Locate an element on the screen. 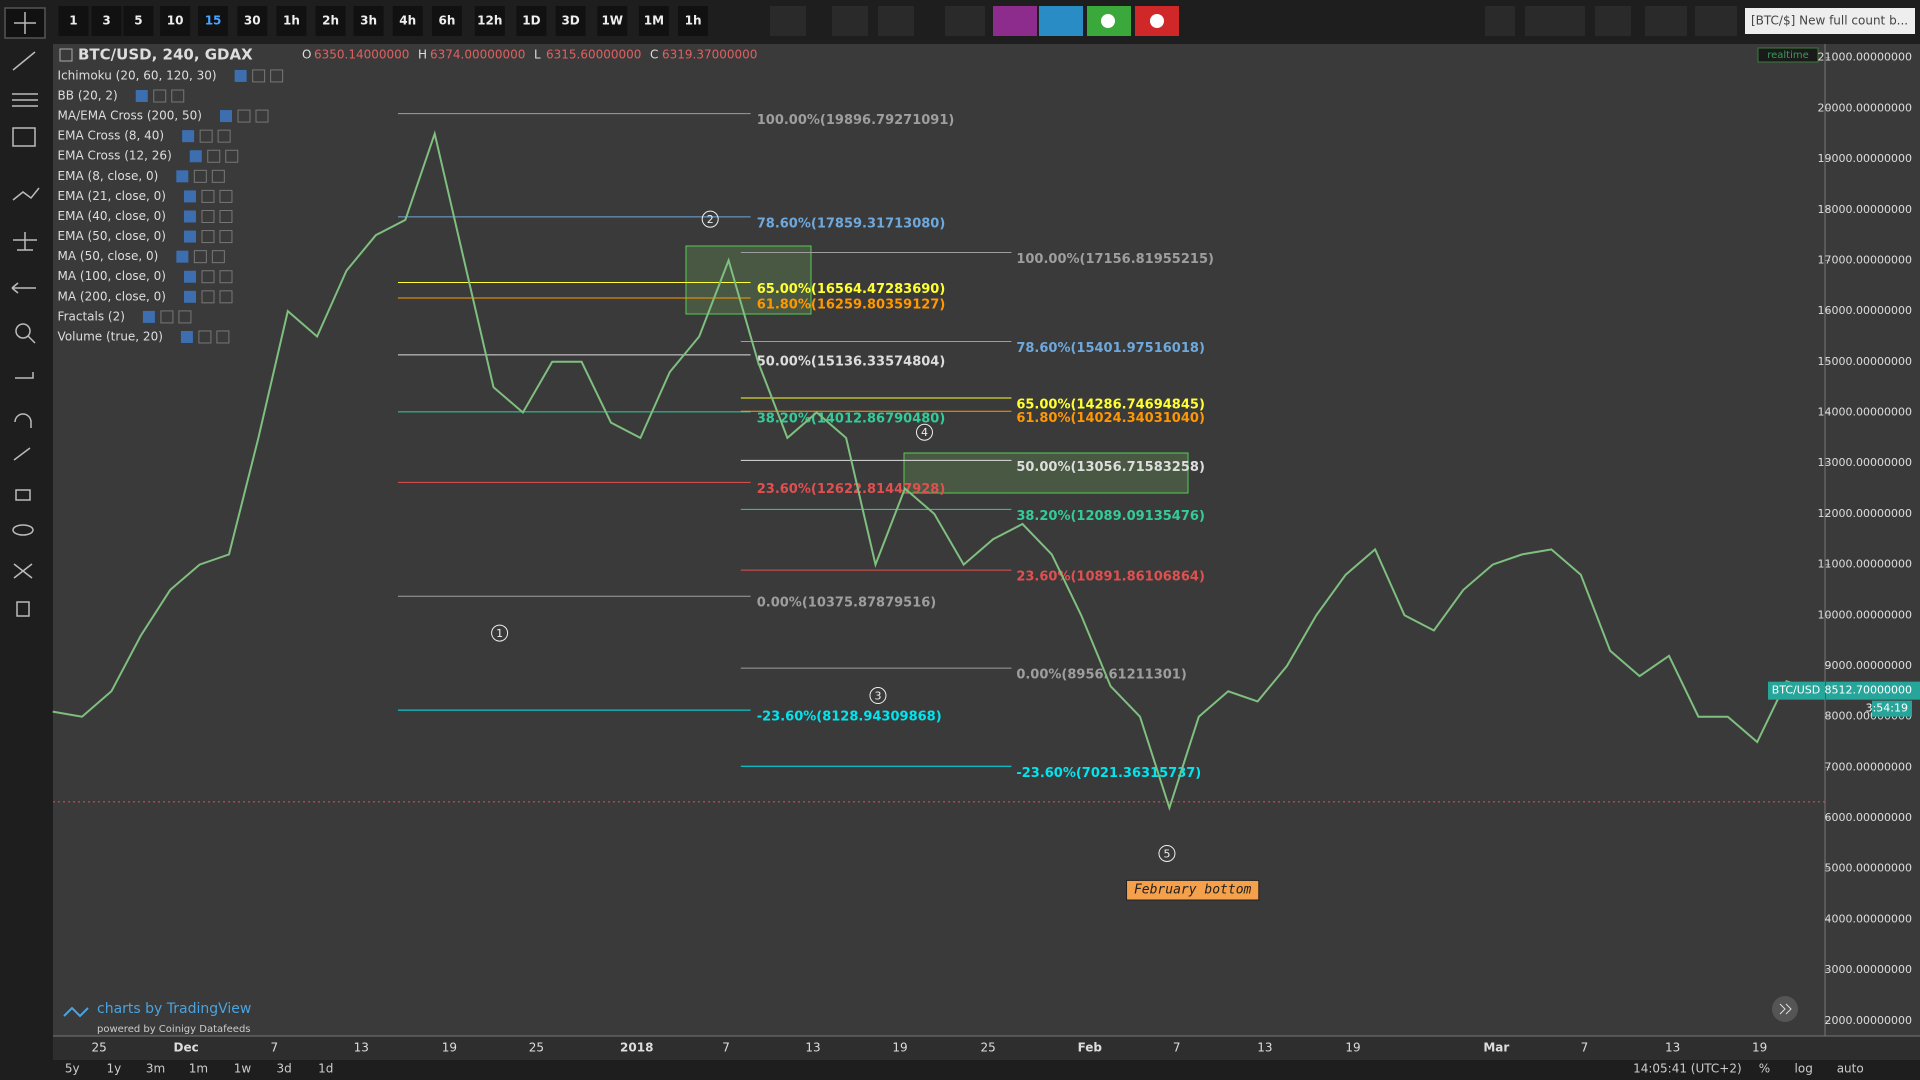 The width and height of the screenshot is (1920, 1080). shape-tool is located at coordinates (24, 137).